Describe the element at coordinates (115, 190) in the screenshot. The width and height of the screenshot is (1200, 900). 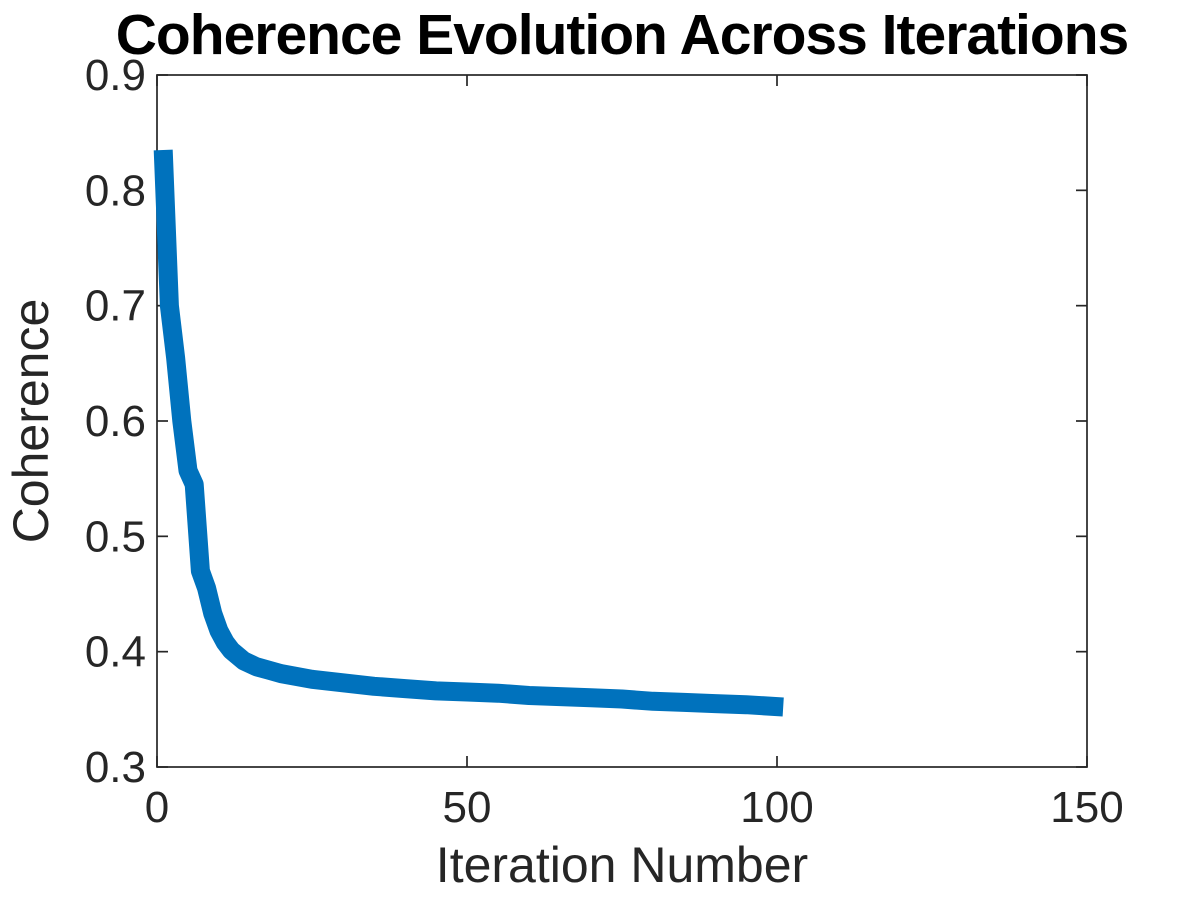
I see `y-tick-label: 0.8` at that location.